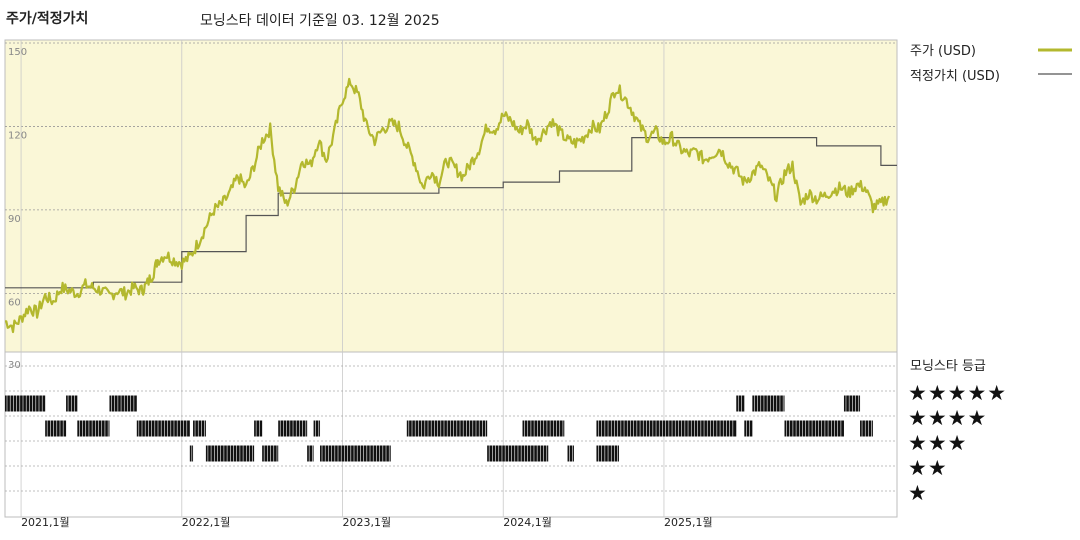  Describe the element at coordinates (17, 135) in the screenshot. I see `y-tick-label: 120` at that location.